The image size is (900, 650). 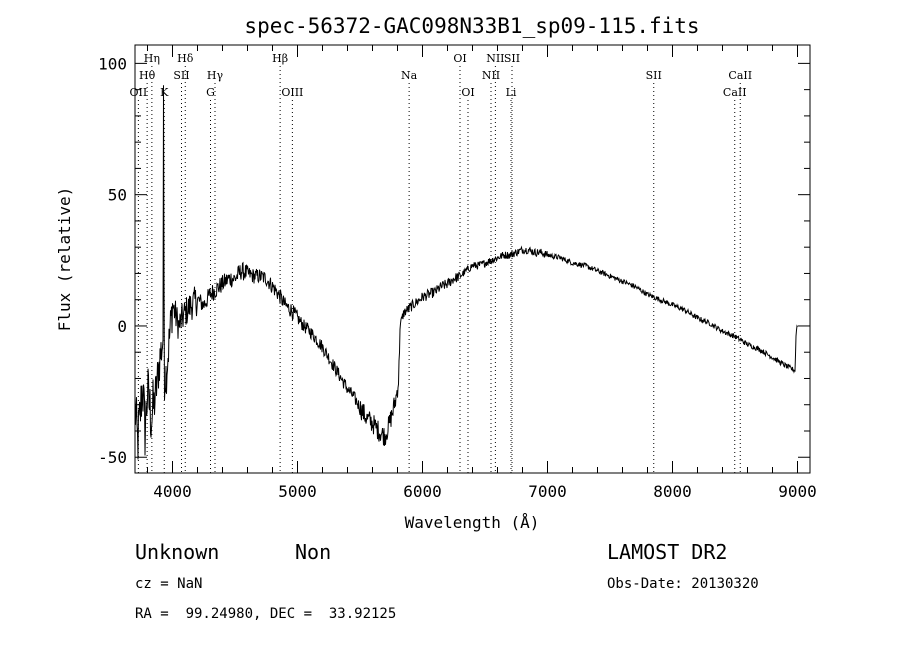 What do you see at coordinates (139, 92) in the screenshot?
I see `spectral-line-label: OII` at bounding box center [139, 92].